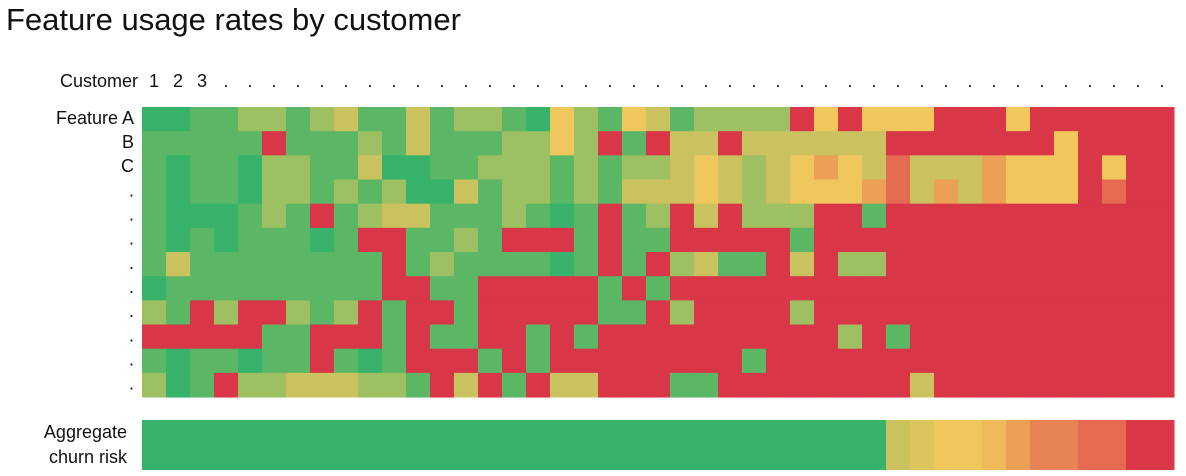 The image size is (1186, 476). Describe the element at coordinates (1065, 81) in the screenshot. I see `x-tick-label: .` at that location.